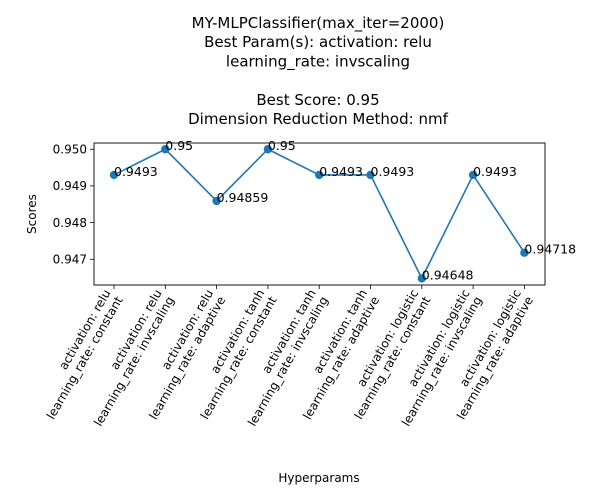 This screenshot has width=600, height=500. What do you see at coordinates (550, 249) in the screenshot?
I see `data-label: 0.94718` at bounding box center [550, 249].